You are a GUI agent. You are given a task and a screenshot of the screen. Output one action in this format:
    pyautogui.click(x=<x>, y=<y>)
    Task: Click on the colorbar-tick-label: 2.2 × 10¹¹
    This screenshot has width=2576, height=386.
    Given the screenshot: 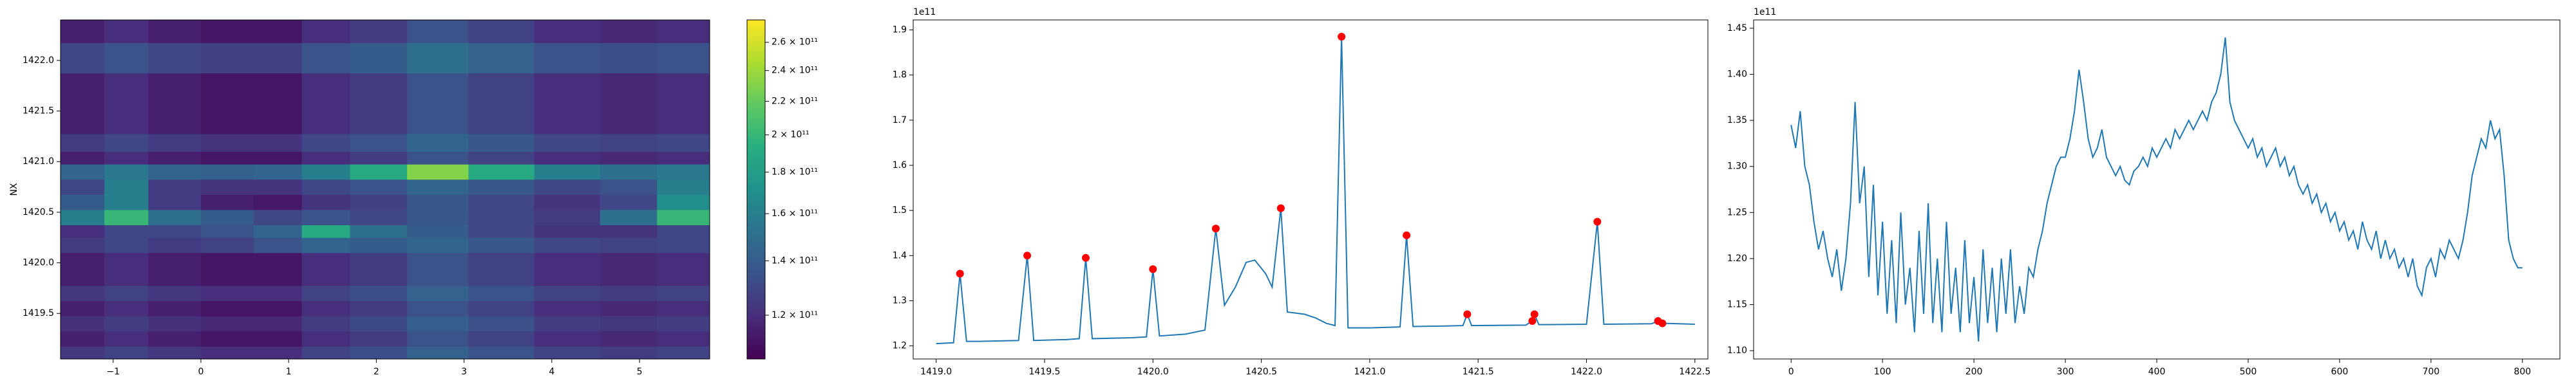 What is the action you would take?
    pyautogui.click(x=795, y=101)
    